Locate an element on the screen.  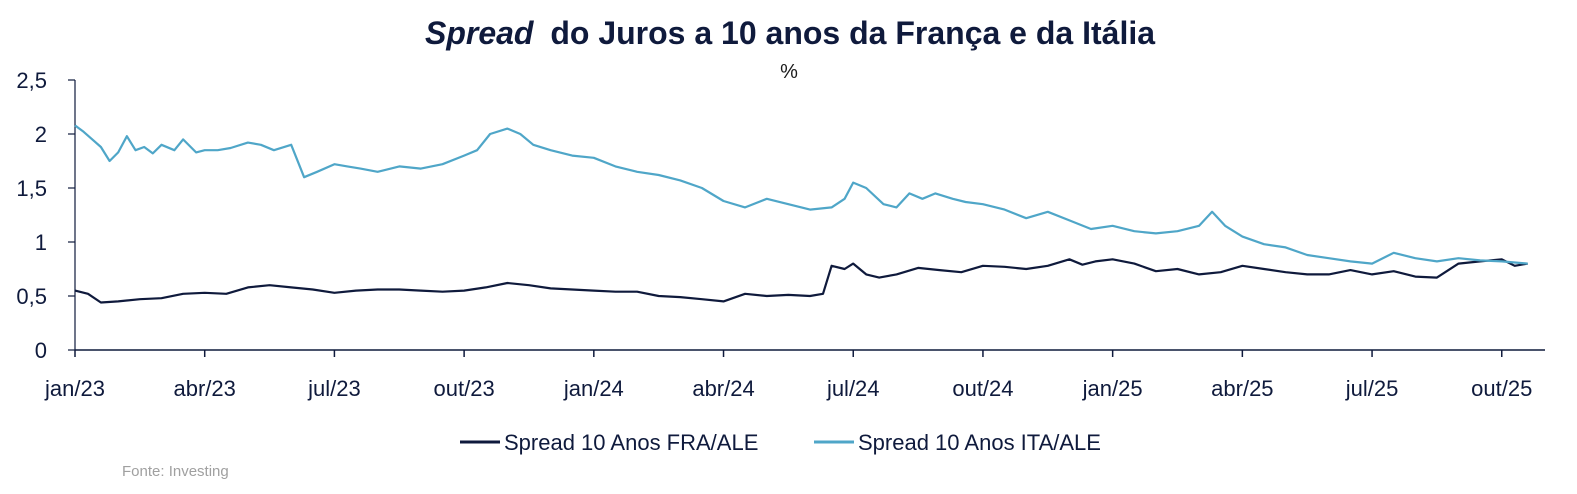
x-tick-label: abr/25 is located at coordinates (1242, 388).